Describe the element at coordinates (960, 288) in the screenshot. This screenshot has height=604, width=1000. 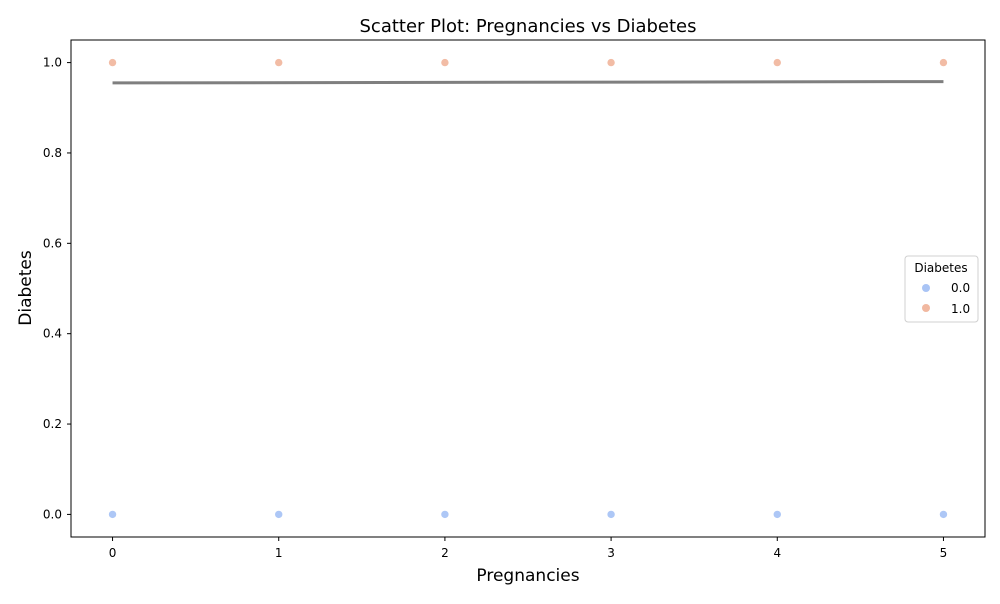
I see `legend-label-0: 0.0` at that location.